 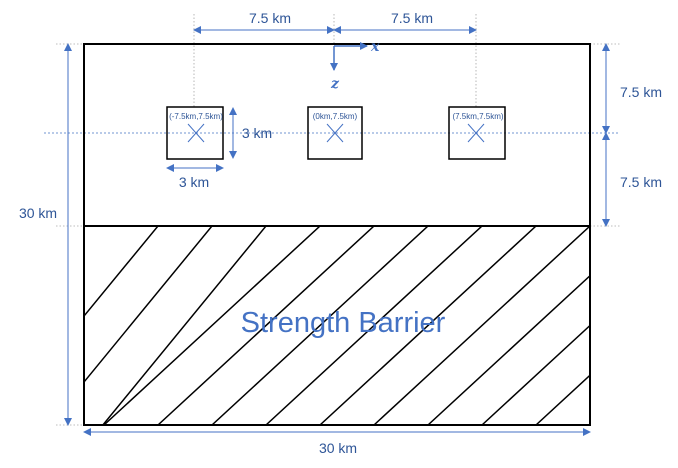 I want to click on patch-center: (0km,7.5km), so click(x=335, y=133).